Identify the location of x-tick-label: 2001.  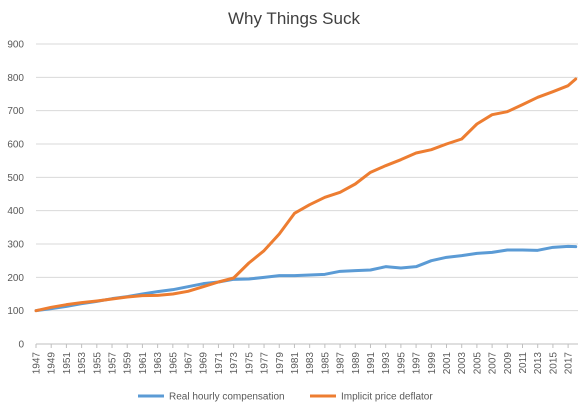
(447, 363).